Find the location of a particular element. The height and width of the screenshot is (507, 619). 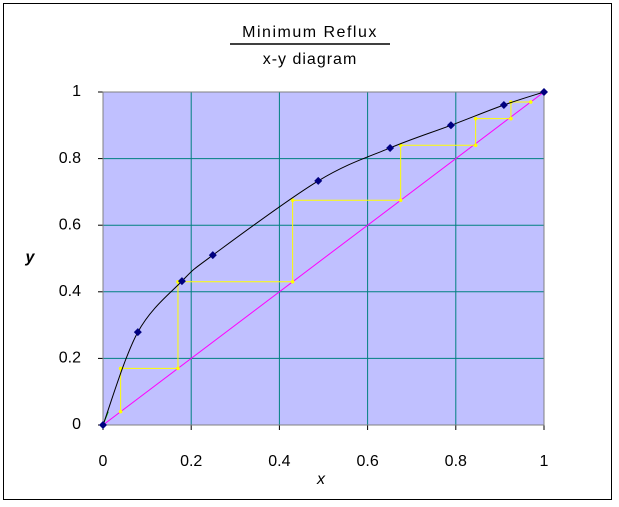

chart-title: Minimum Reflux is located at coordinates (310, 32).